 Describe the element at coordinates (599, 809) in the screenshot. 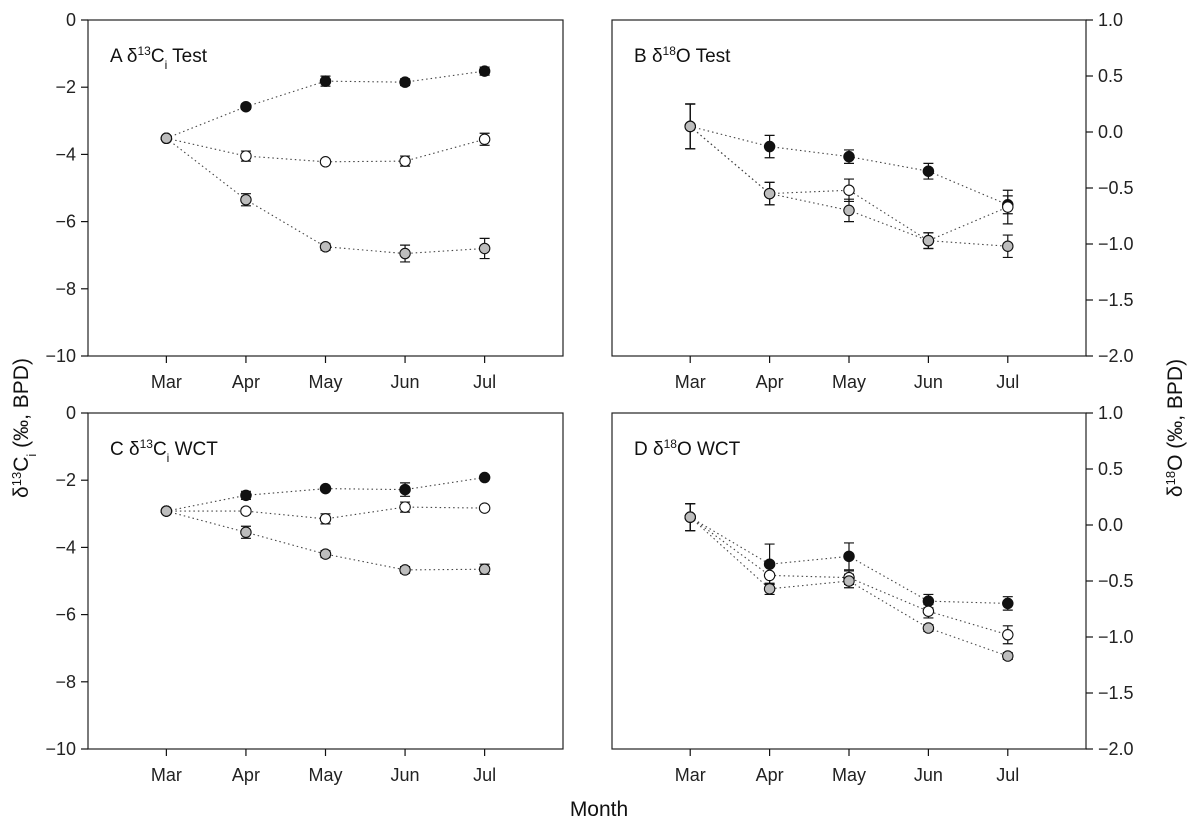

I see `x-axis-label: Month` at that location.